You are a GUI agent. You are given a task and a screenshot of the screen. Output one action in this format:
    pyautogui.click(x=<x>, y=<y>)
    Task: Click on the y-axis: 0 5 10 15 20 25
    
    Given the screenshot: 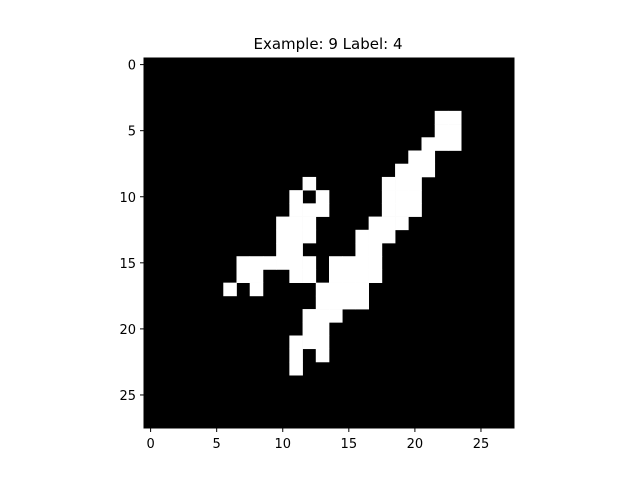 What is the action you would take?
    pyautogui.click(x=131, y=231)
    